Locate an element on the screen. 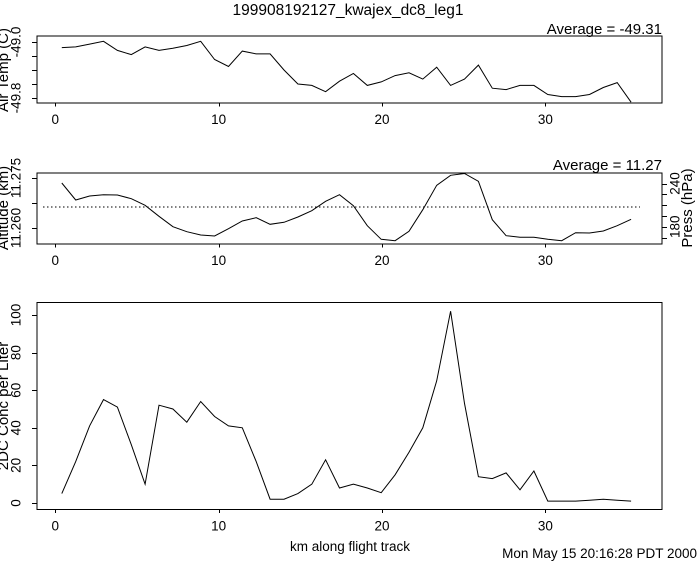  y-tick-label: 11.275 is located at coordinates (16, 178).